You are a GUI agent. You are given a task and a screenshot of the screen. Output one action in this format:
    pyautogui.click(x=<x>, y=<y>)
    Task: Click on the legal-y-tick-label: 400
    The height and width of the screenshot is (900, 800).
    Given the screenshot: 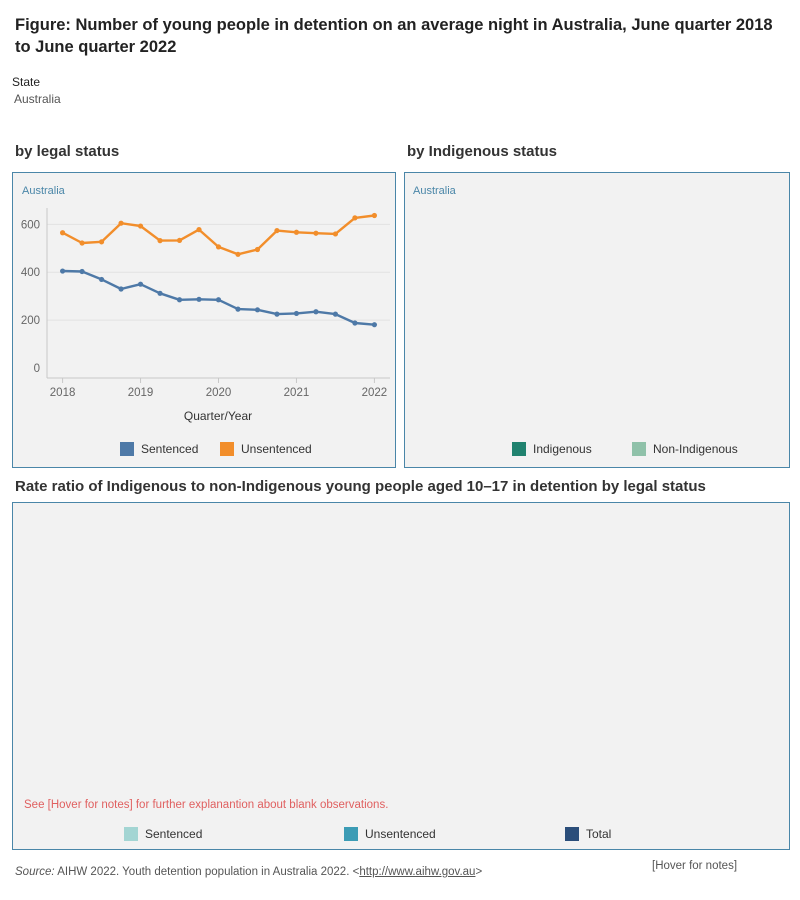 What is the action you would take?
    pyautogui.click(x=30, y=273)
    